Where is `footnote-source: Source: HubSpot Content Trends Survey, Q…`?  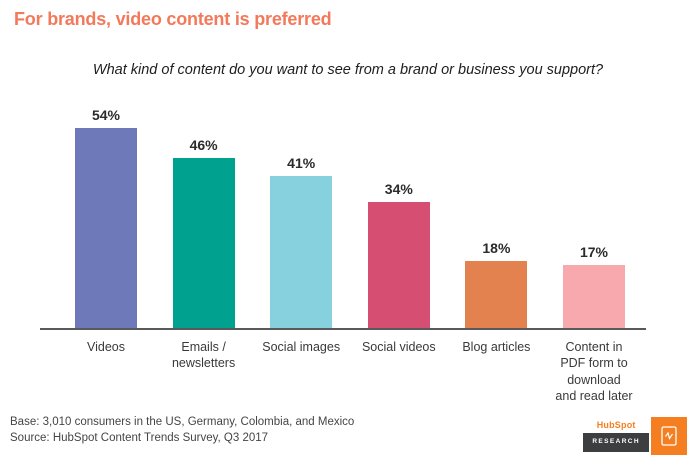 footnote-source: Source: HubSpot Content Trends Survey, Q… is located at coordinates (139, 437).